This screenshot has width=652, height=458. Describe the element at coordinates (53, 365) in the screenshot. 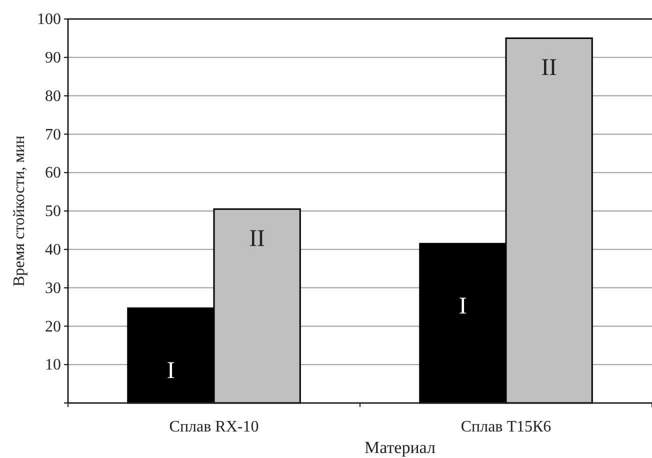

I see `y-tick-label: 10` at that location.